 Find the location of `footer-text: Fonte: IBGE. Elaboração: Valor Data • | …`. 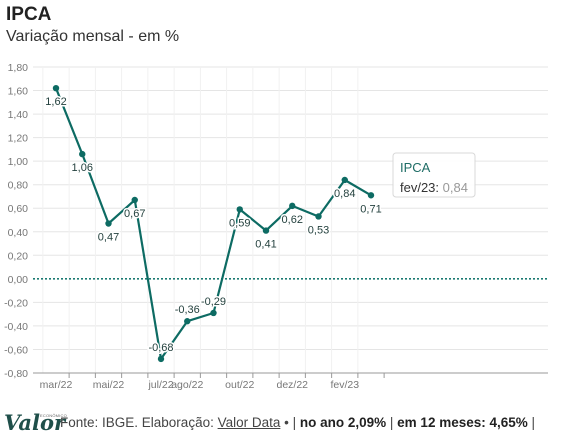

footer-text: Fonte: IBGE. Elaboração: Valor Data • | … is located at coordinates (297, 422).